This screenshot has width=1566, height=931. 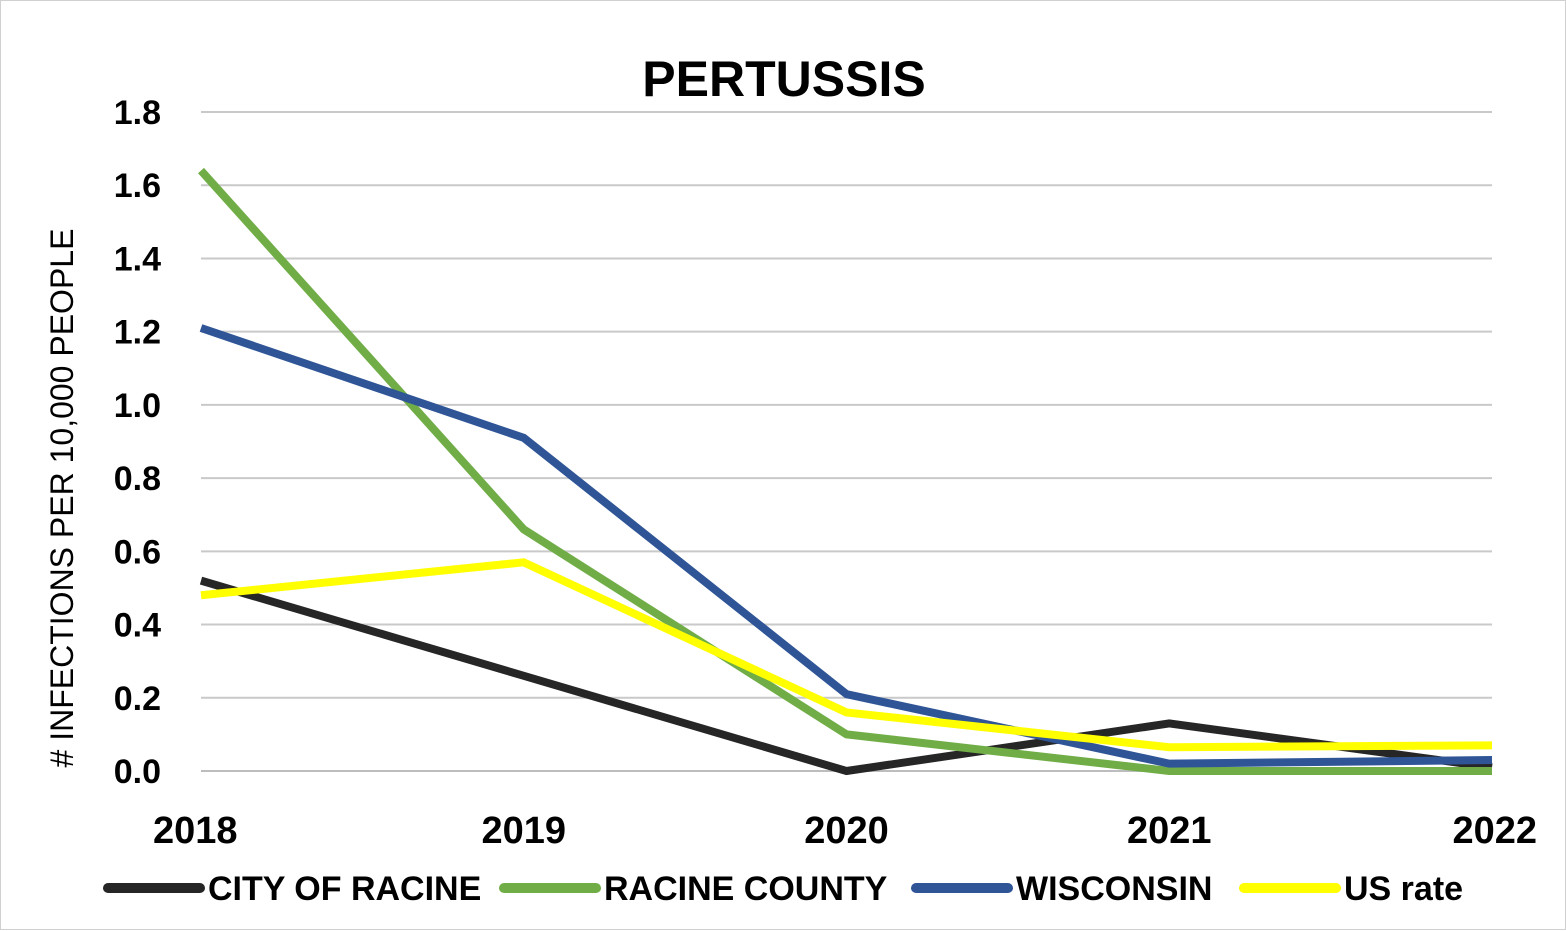 What do you see at coordinates (1494, 831) in the screenshot?
I see `x-tick-label: 2022` at bounding box center [1494, 831].